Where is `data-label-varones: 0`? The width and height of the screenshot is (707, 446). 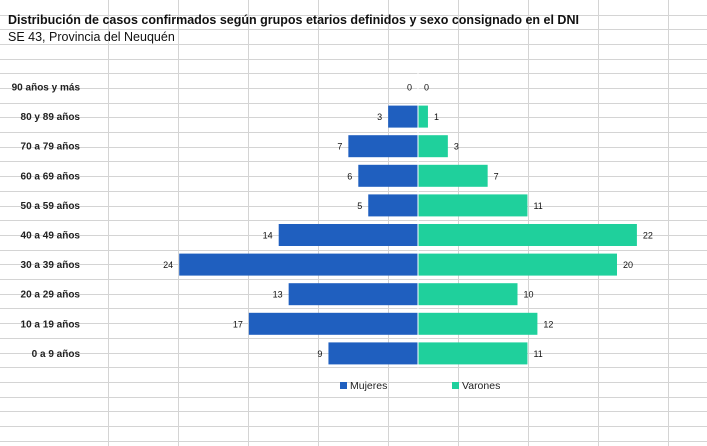 data-label-varones: 0 is located at coordinates (426, 88).